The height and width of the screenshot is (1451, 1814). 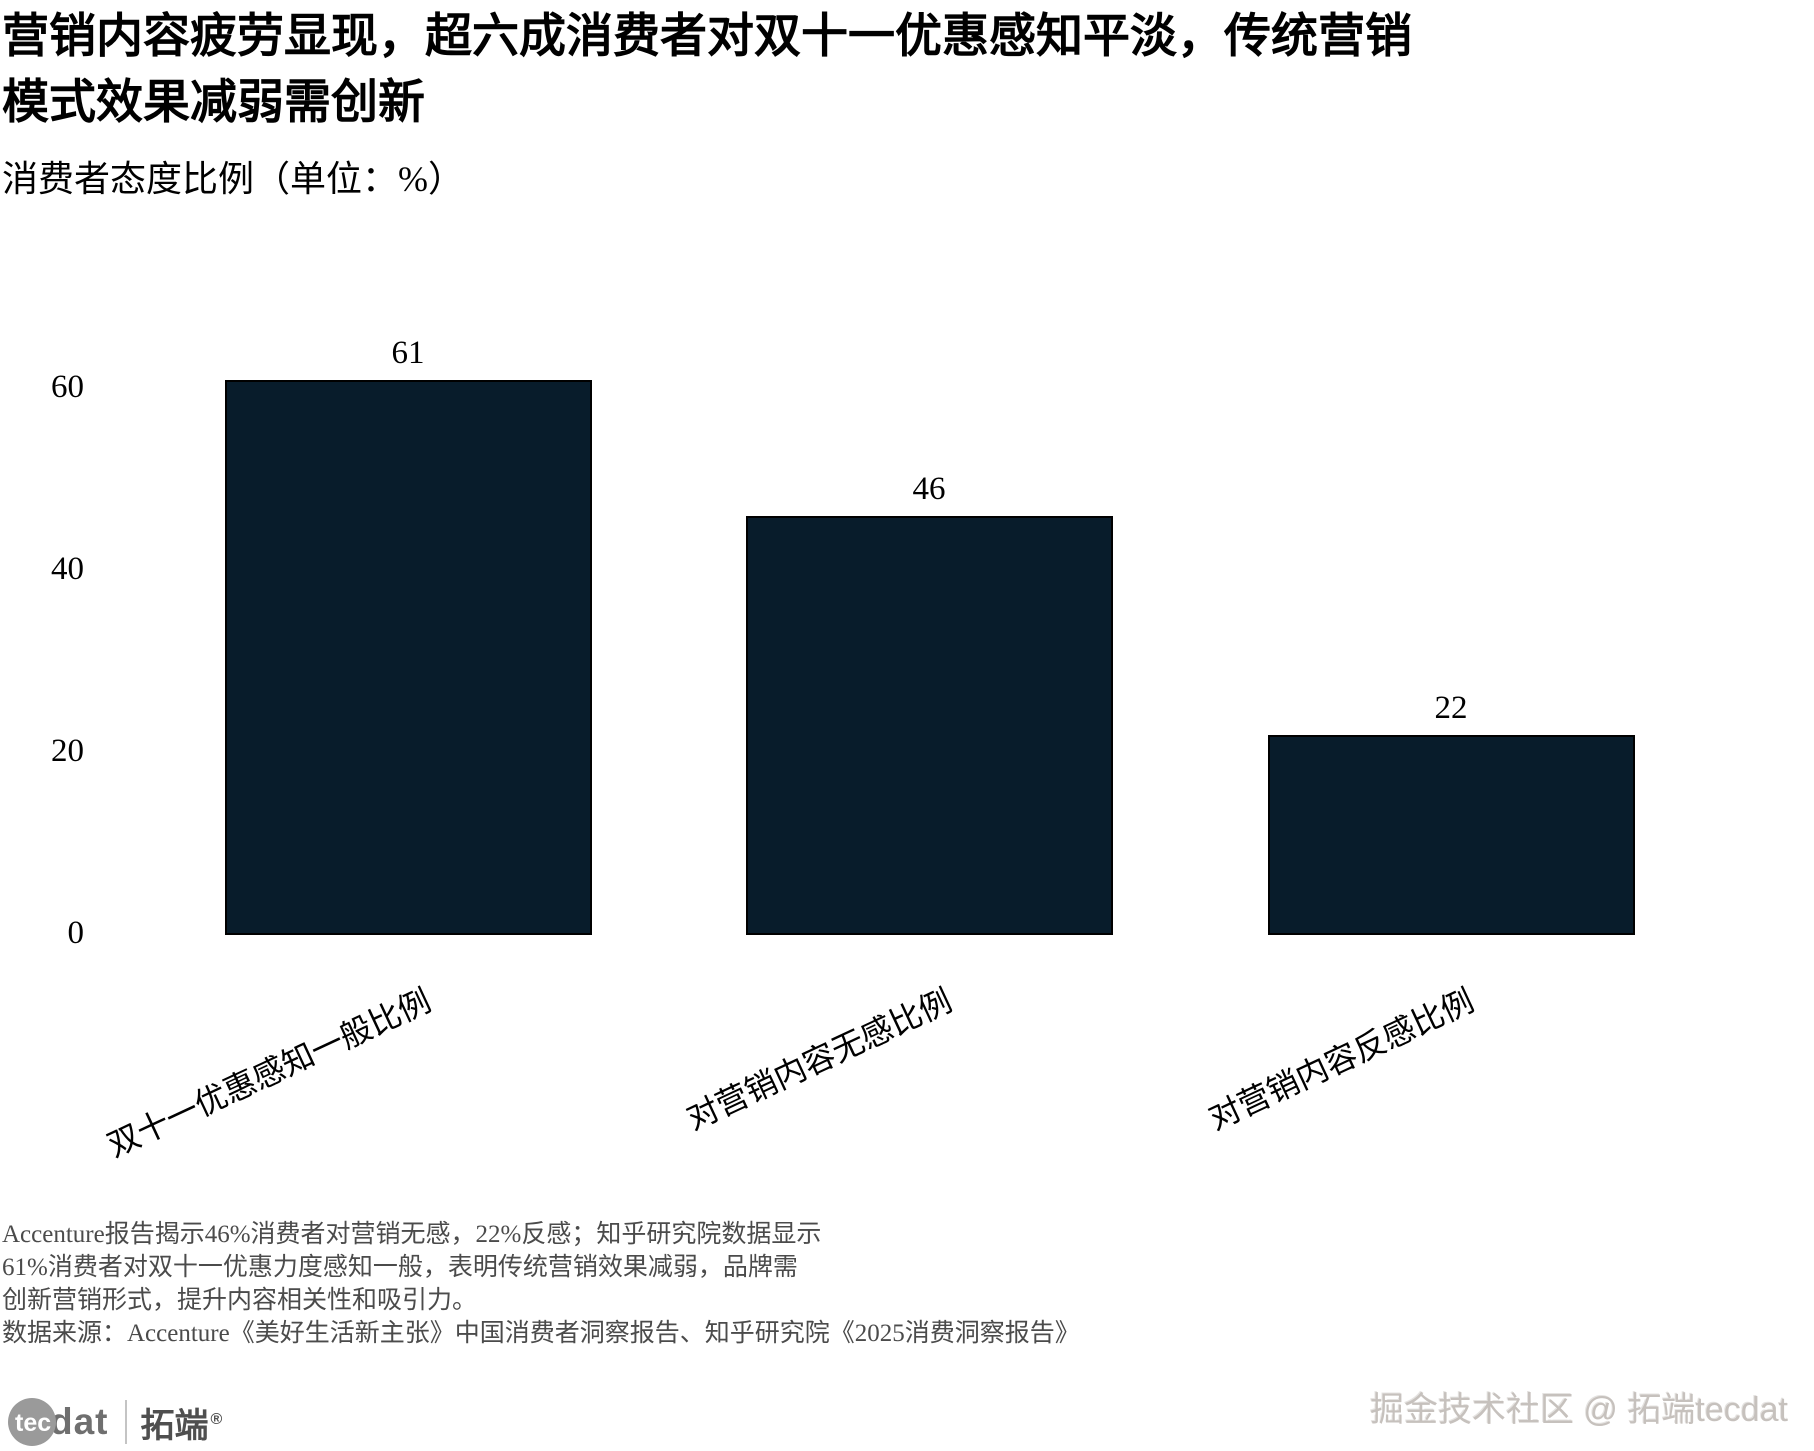 What do you see at coordinates (1578, 1410) in the screenshot?
I see `watermark: 掘金技术社区 @ 拓端tecdat` at bounding box center [1578, 1410].